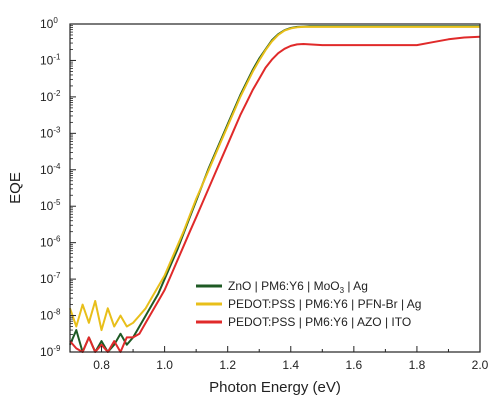 The width and height of the screenshot is (489, 402). I want to click on y-tick-power: -3, so click(57, 129).